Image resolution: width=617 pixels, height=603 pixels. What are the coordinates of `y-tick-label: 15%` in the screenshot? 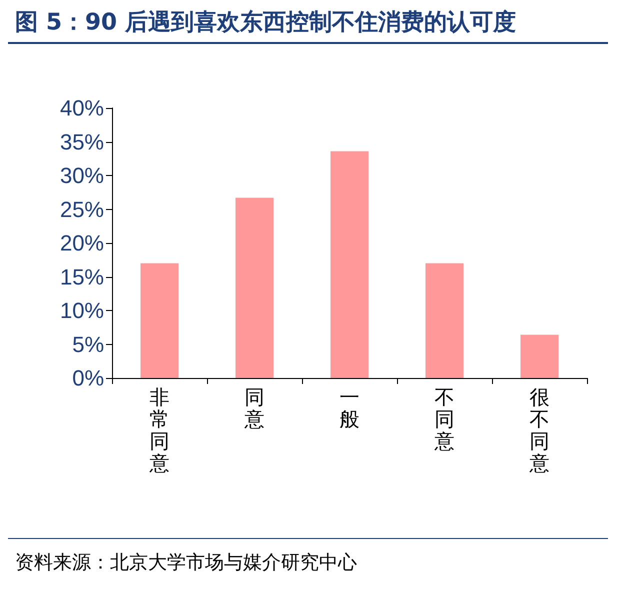 It's located at (82, 277).